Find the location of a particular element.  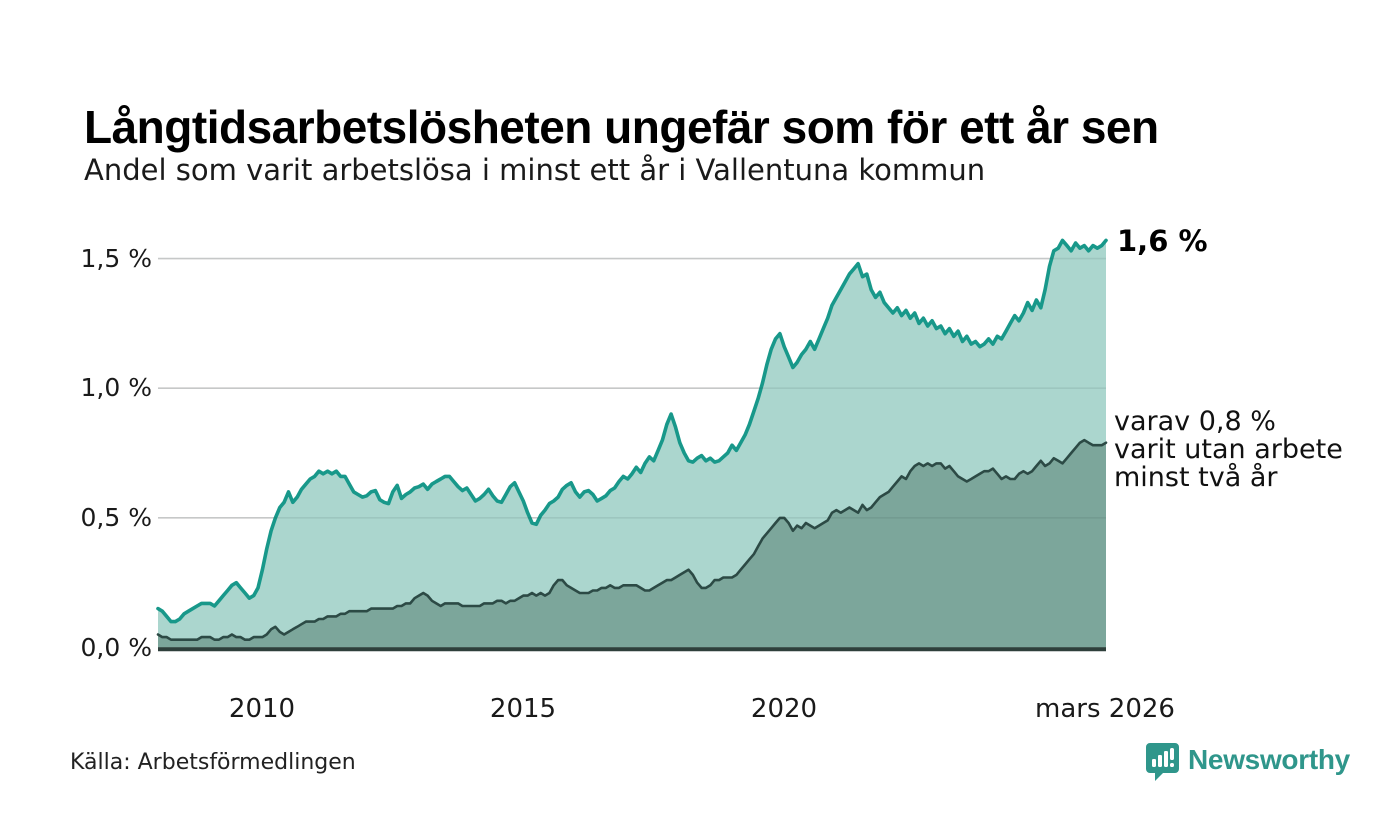

x-axis-tick-label: mars 2026 is located at coordinates (1105, 709).